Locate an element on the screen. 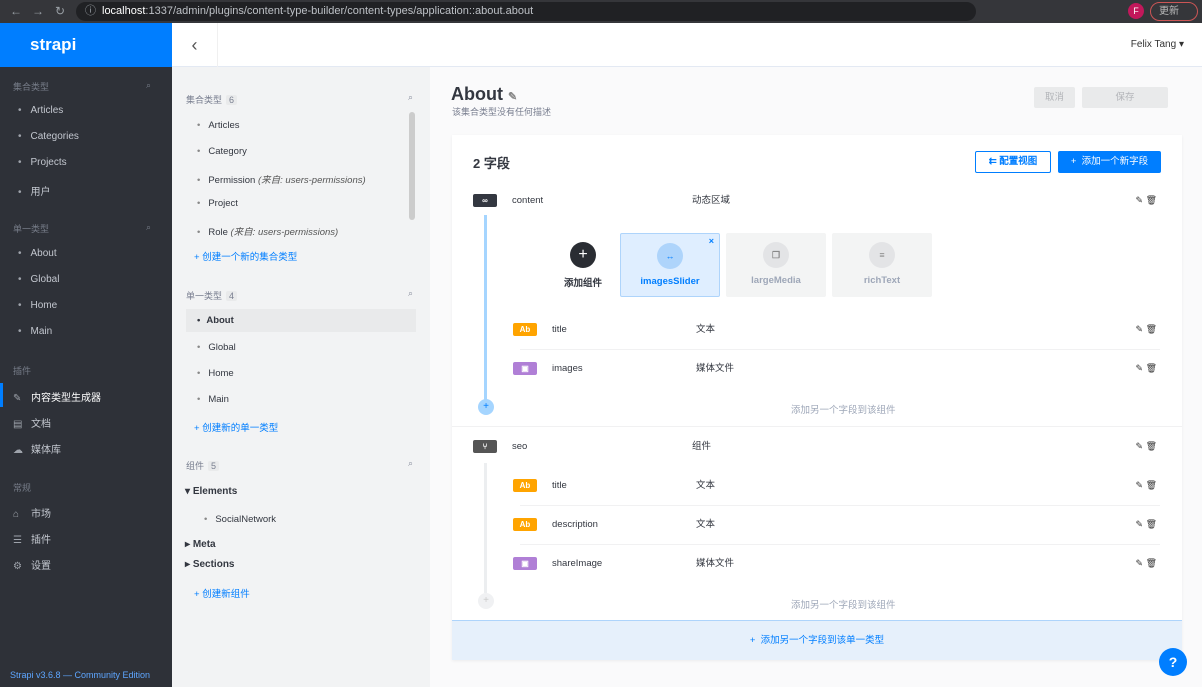  menu-item-marketplace: ⌂ 市场 is located at coordinates (32, 514).